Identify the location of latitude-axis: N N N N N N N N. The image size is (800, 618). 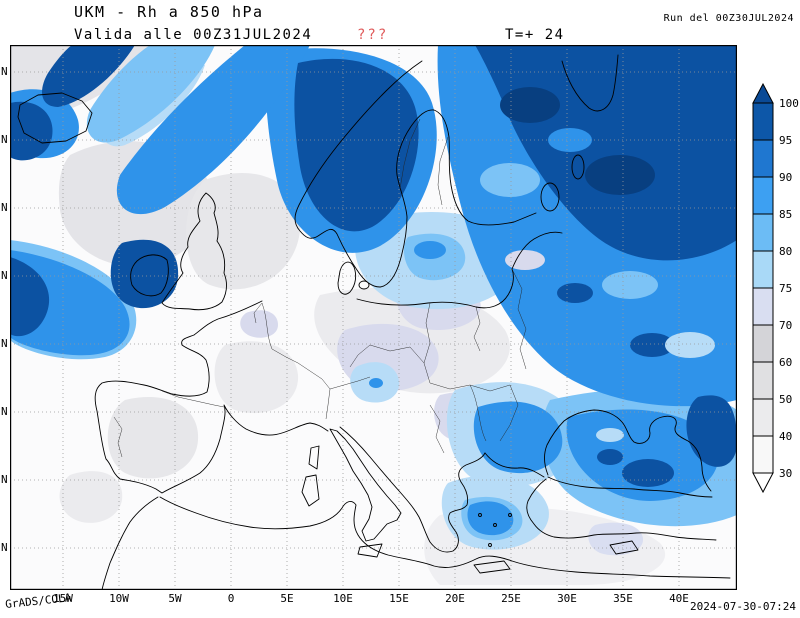
(5, 309).